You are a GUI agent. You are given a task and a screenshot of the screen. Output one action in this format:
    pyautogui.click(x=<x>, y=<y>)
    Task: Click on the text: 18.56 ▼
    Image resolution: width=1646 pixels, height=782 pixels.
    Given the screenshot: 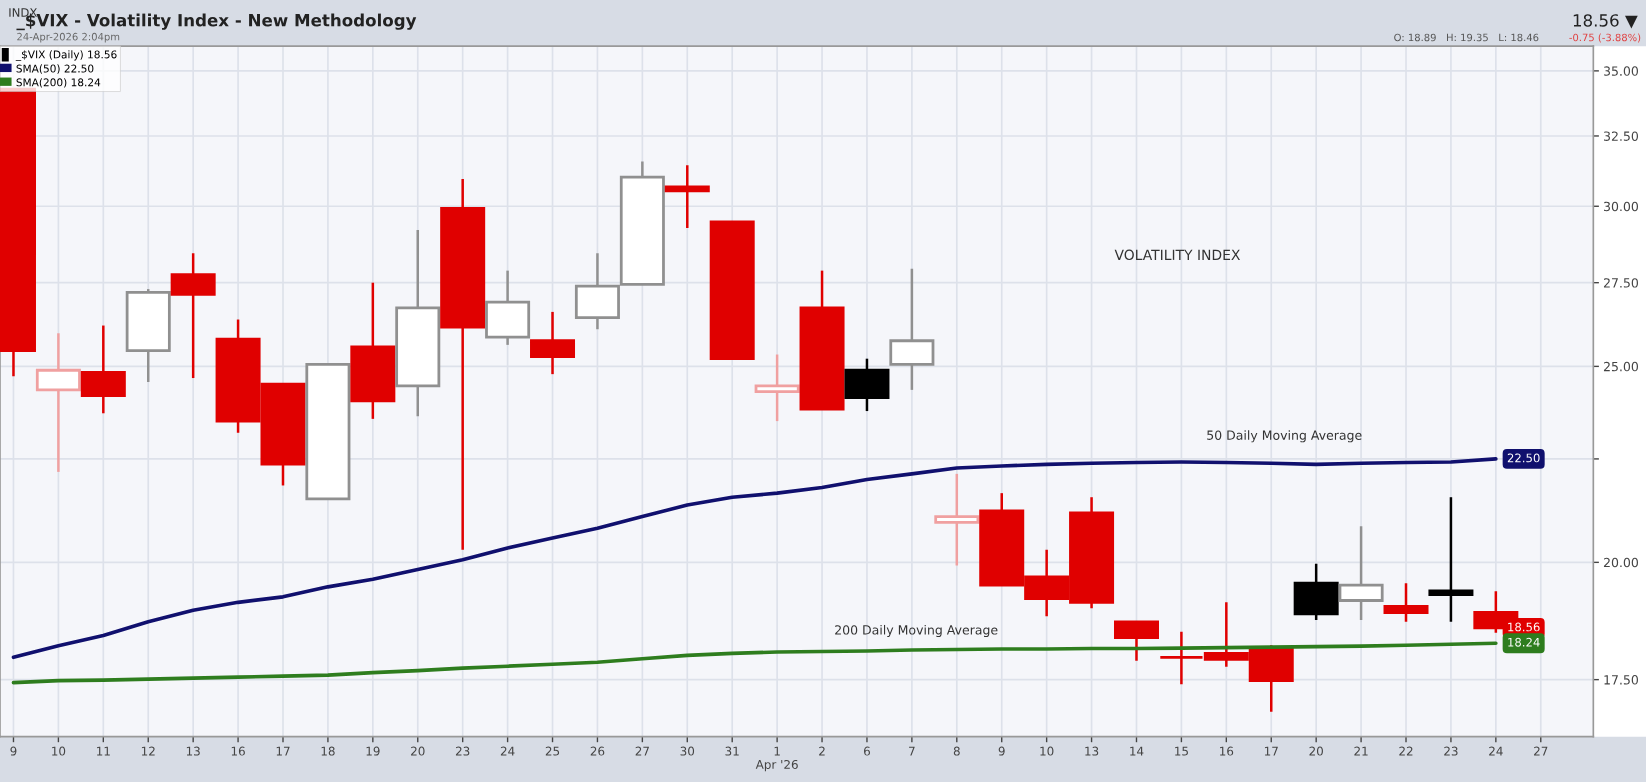 What is the action you would take?
    pyautogui.click(x=1605, y=21)
    